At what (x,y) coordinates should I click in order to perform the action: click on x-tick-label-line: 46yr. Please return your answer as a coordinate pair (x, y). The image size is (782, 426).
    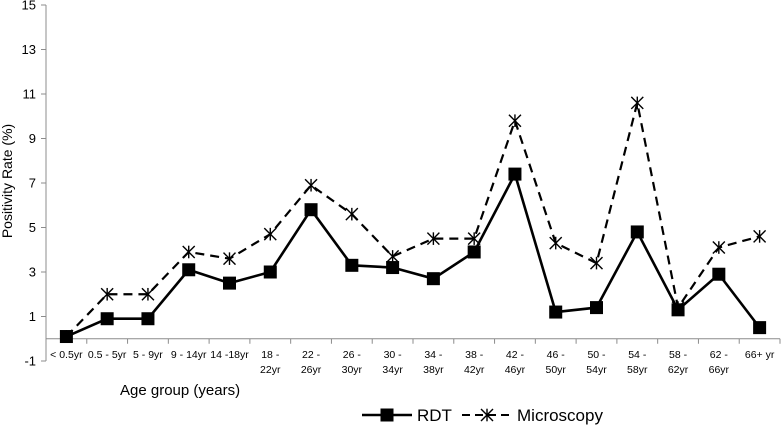
    Looking at the image, I should click on (515, 370).